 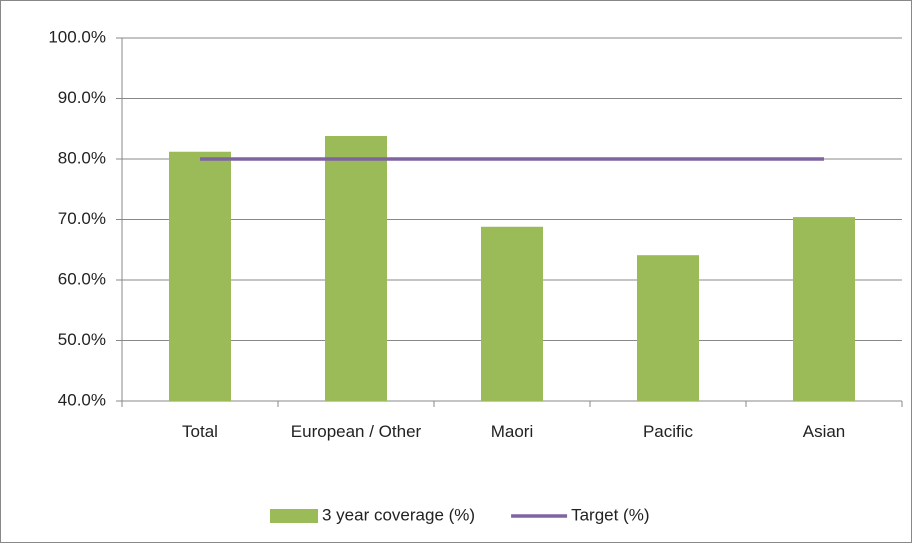 I want to click on x-tick-label: Pacific, so click(x=668, y=431).